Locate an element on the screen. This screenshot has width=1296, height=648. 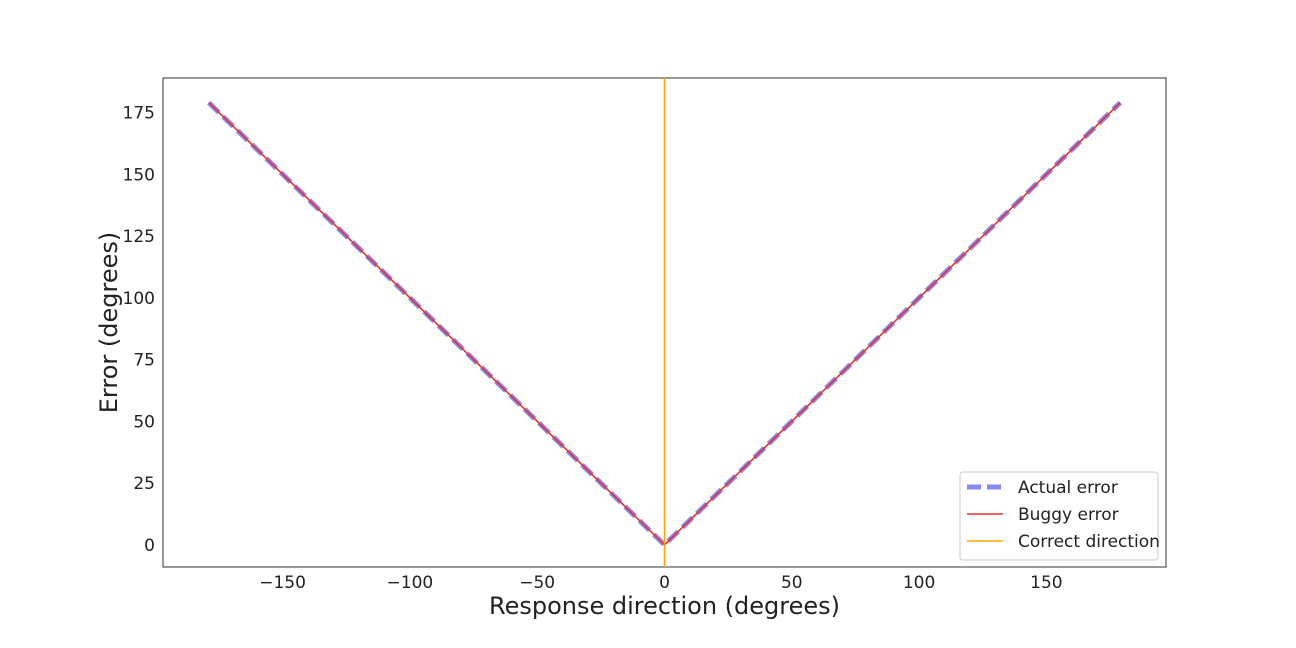
legend: Actual error Buggy error Correct direction is located at coordinates (1059, 516).